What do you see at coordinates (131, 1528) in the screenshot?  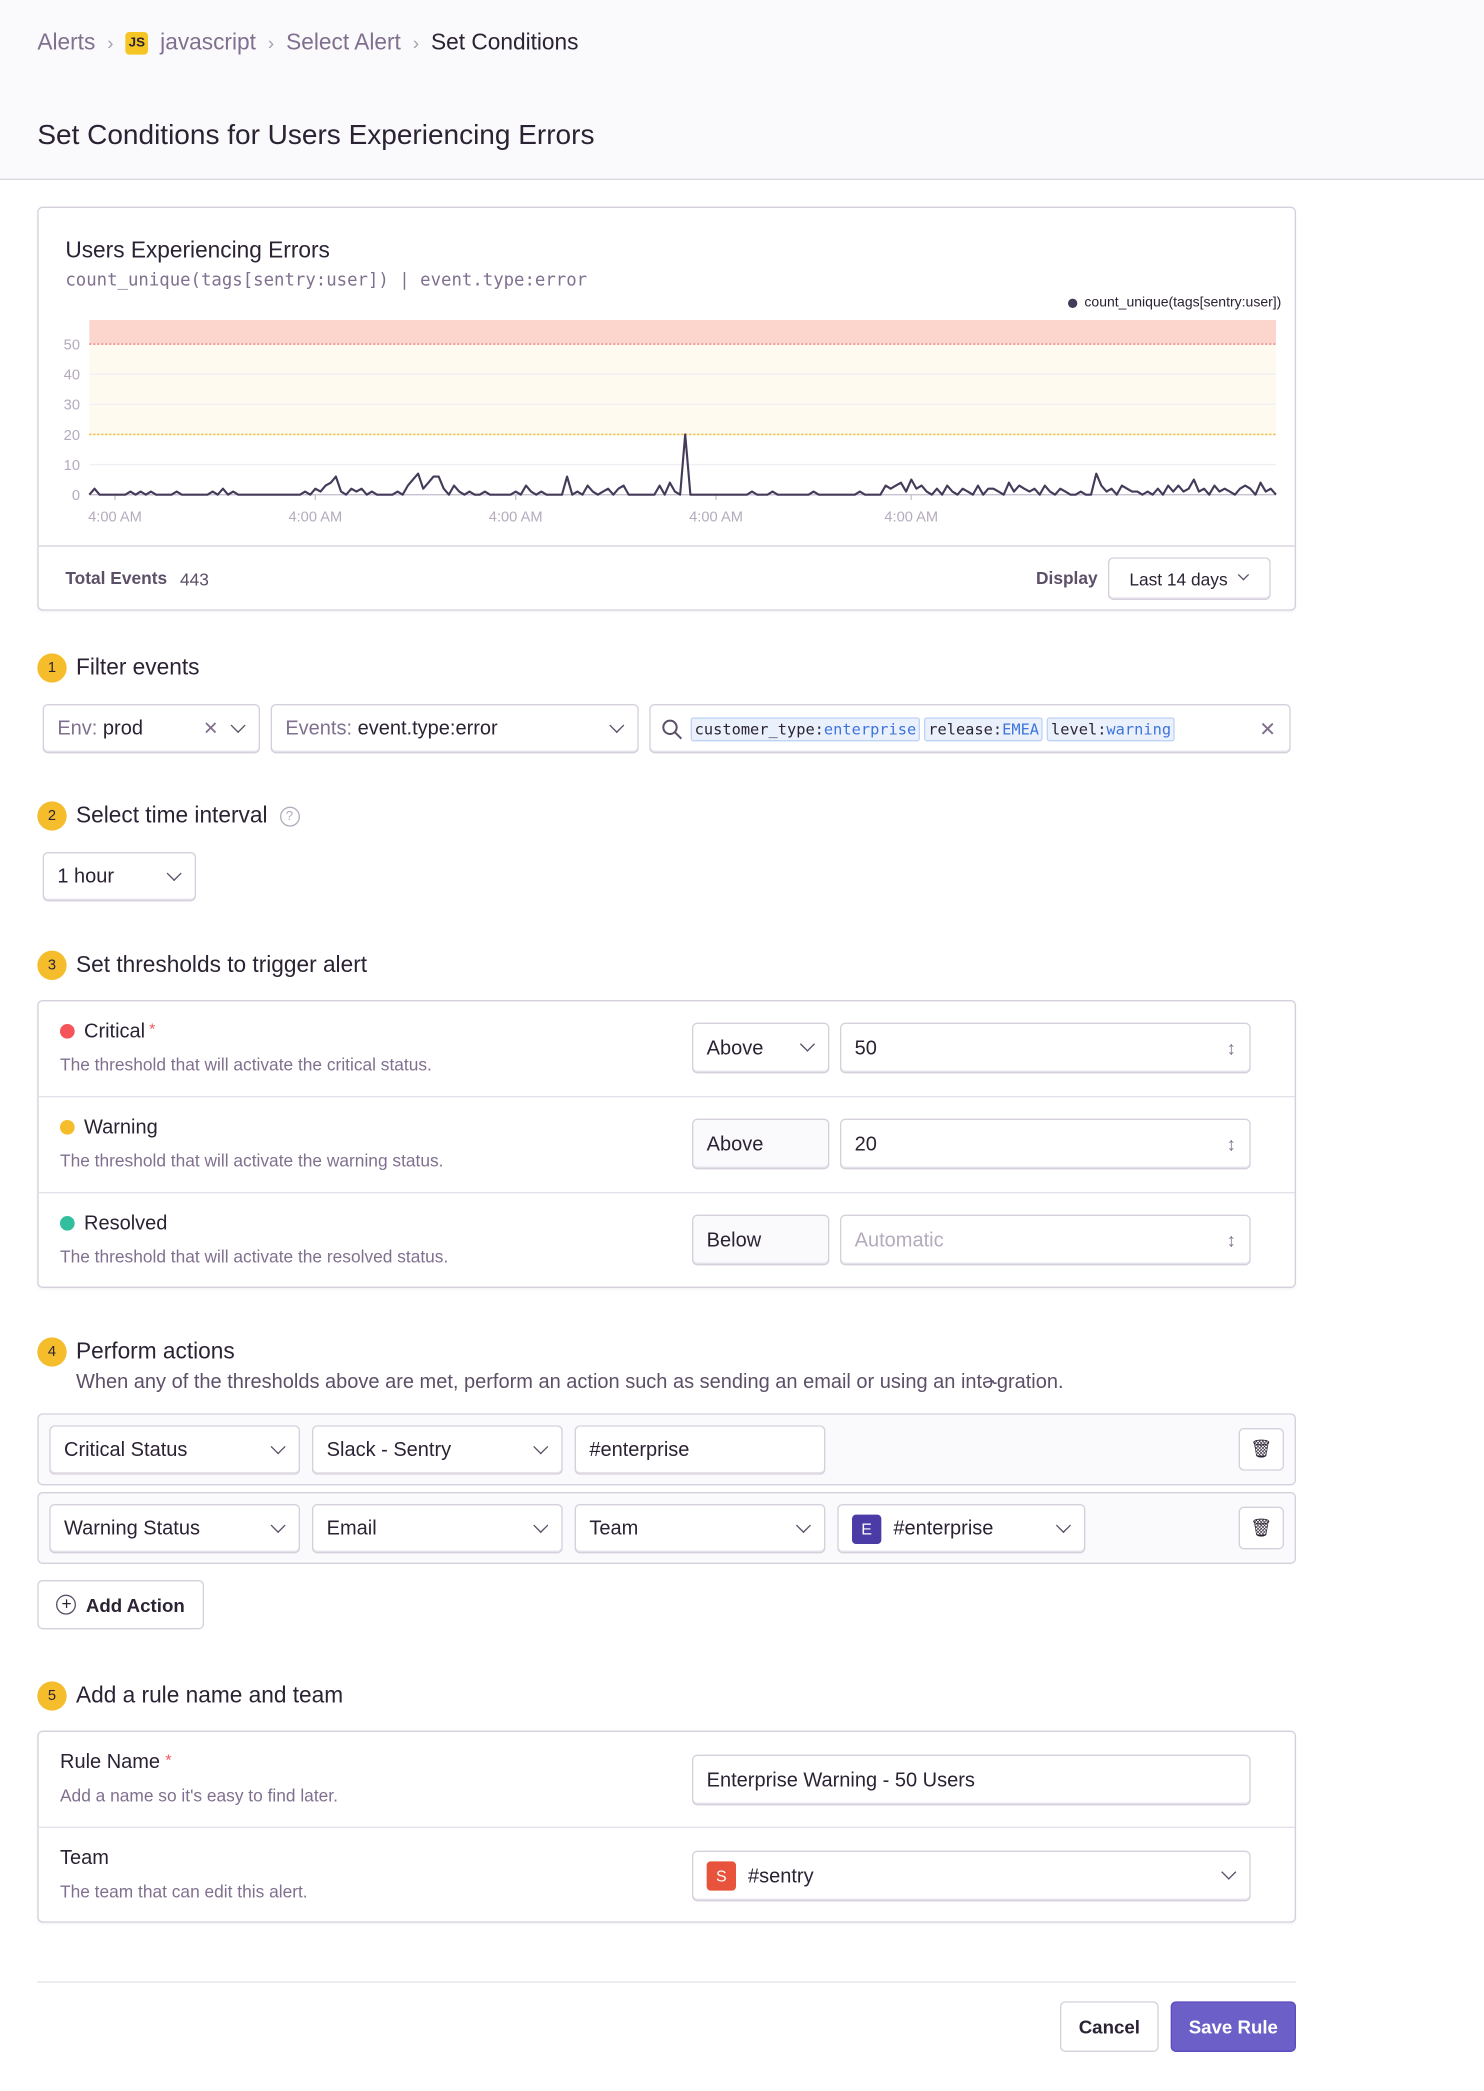 I see `select-value: Warning Status` at bounding box center [131, 1528].